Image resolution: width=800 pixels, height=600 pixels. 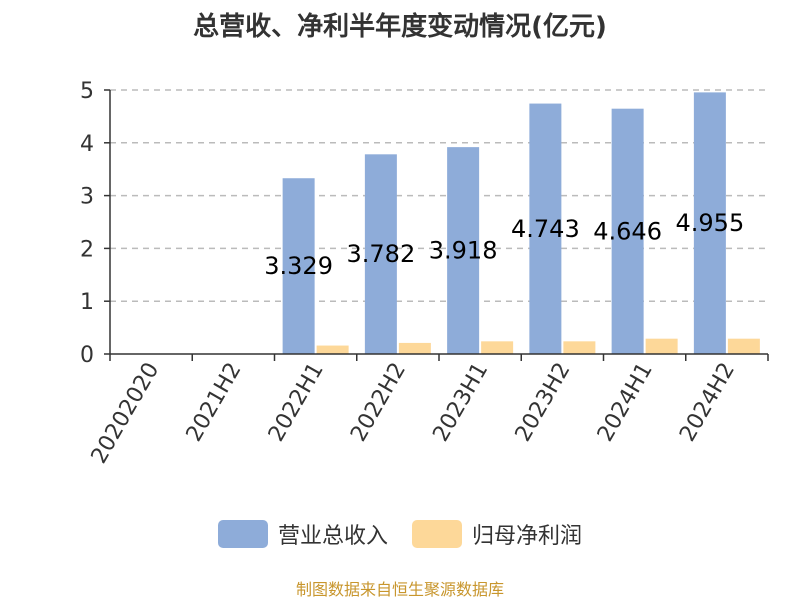 I want to click on x-tick-label: 2022H1, so click(x=296, y=402).